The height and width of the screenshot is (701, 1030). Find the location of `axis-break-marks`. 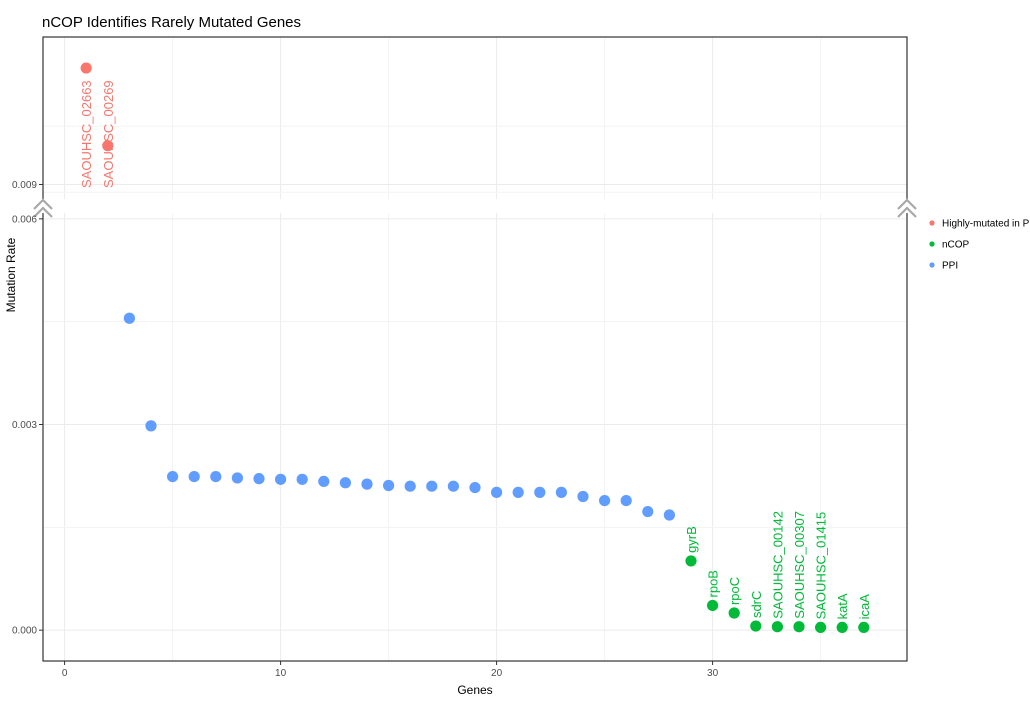

axis-break-marks is located at coordinates (475, 208).